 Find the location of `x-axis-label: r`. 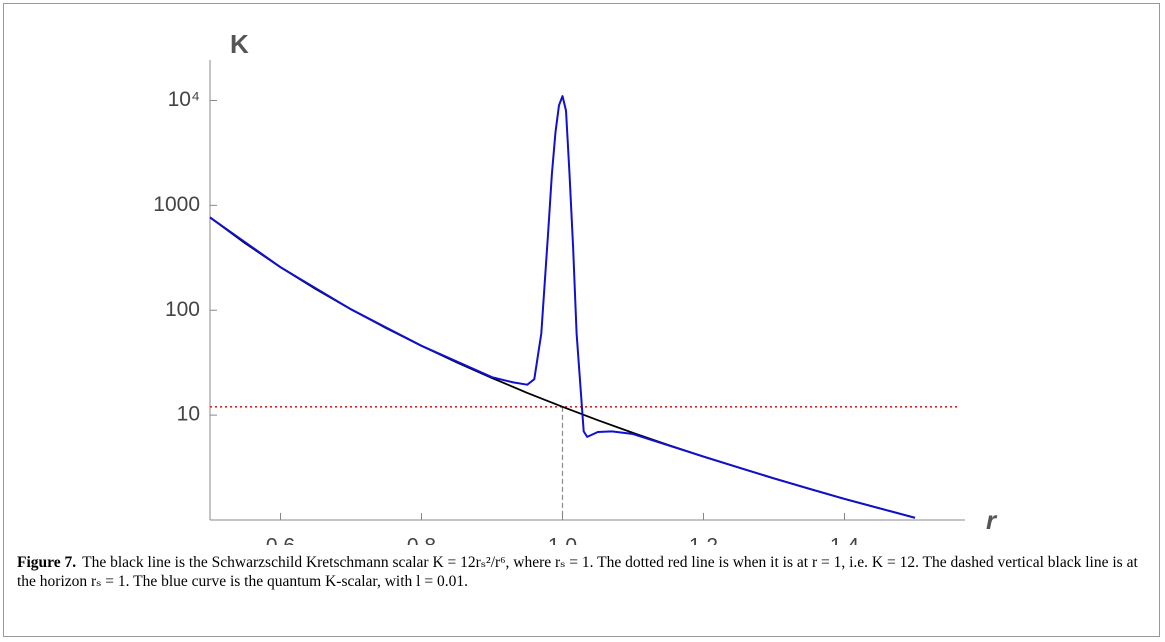

x-axis-label: r is located at coordinates (992, 520).